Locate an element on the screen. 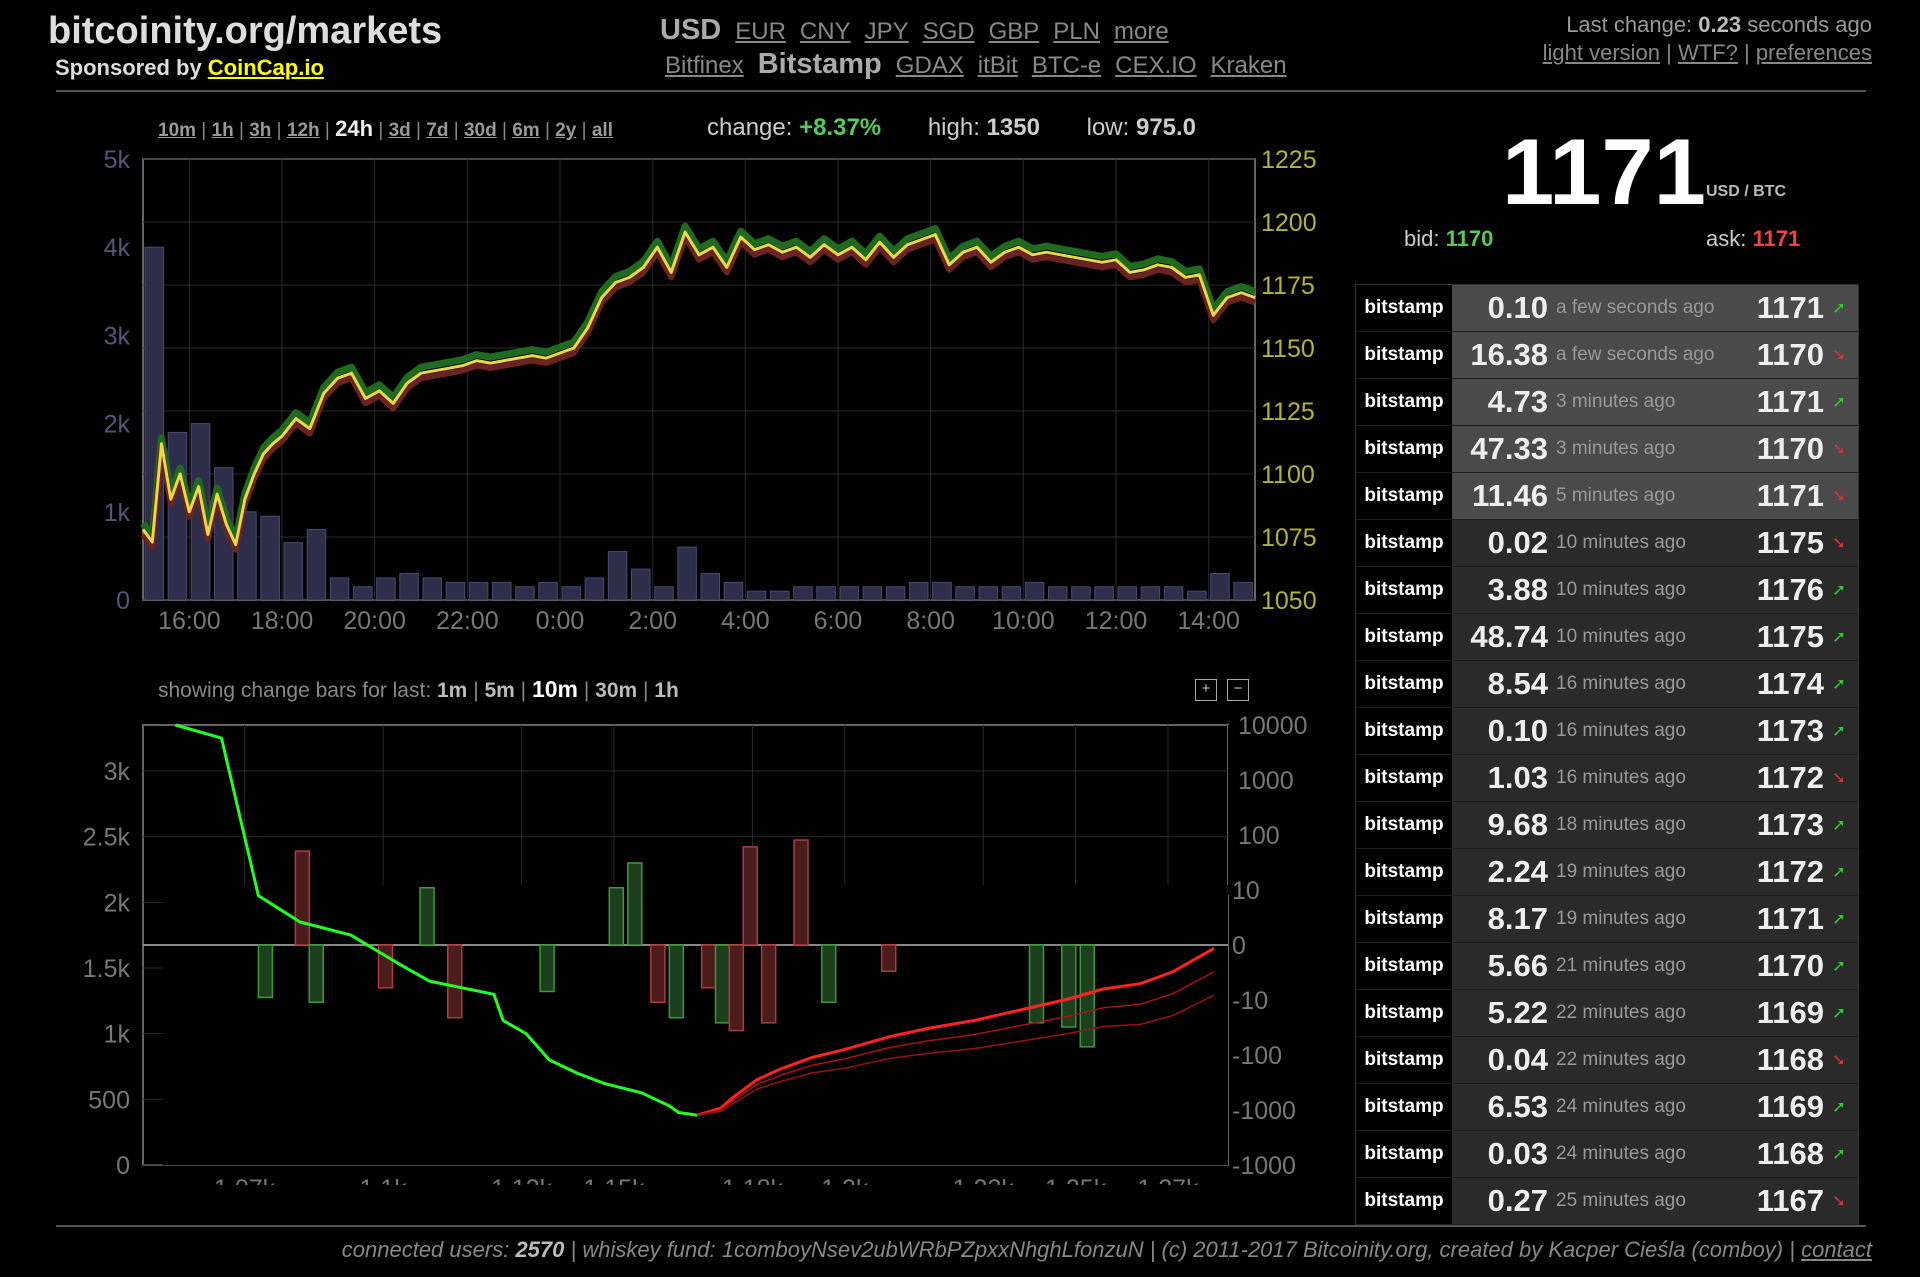 This screenshot has height=1277, width=1920. change-bars-option-1m: 1m is located at coordinates (452, 690).